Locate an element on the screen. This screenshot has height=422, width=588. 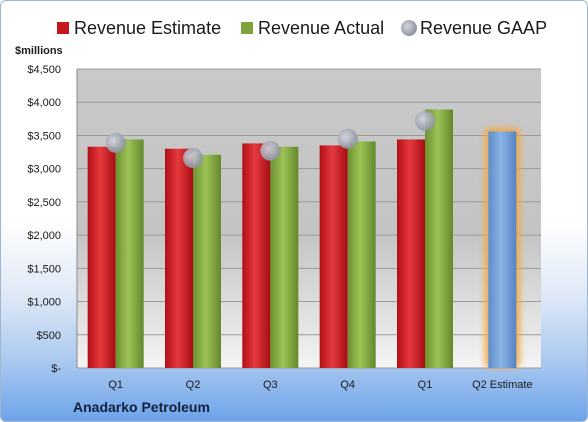
x-axis: Q1 Q2 Q3 Q4 Q1 Q2 Estimate is located at coordinates (320, 385).